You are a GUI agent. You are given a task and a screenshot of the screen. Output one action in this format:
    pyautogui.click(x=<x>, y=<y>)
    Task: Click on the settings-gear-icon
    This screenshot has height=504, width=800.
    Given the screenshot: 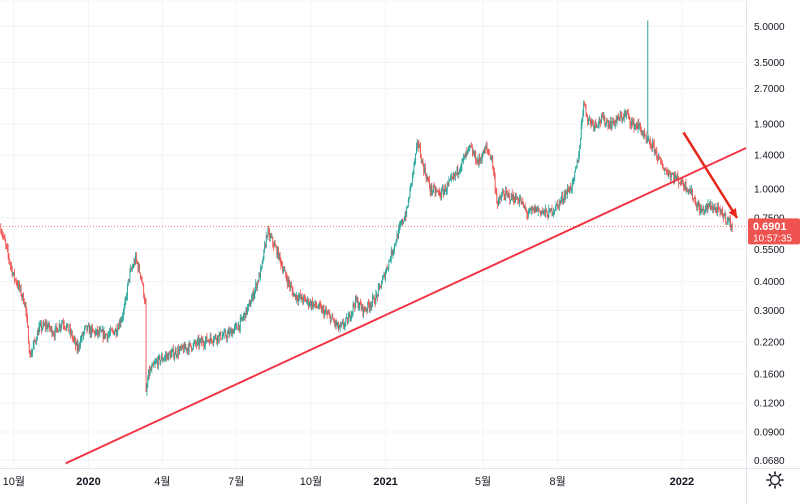 What is the action you would take?
    pyautogui.click(x=775, y=480)
    